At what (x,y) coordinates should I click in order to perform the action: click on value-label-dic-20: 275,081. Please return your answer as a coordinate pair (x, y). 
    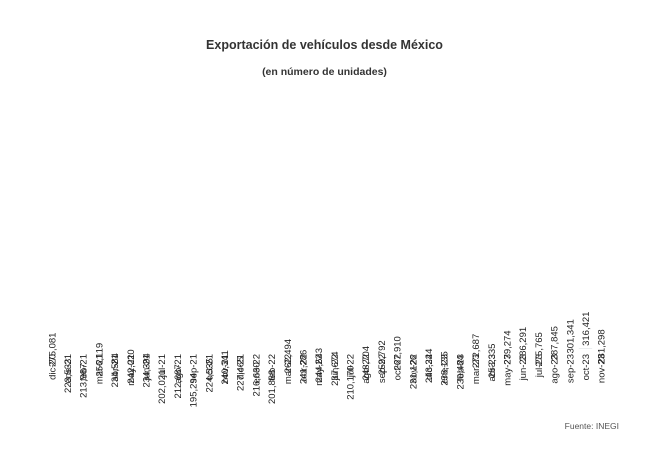
    Looking at the image, I should click on (52, 350).